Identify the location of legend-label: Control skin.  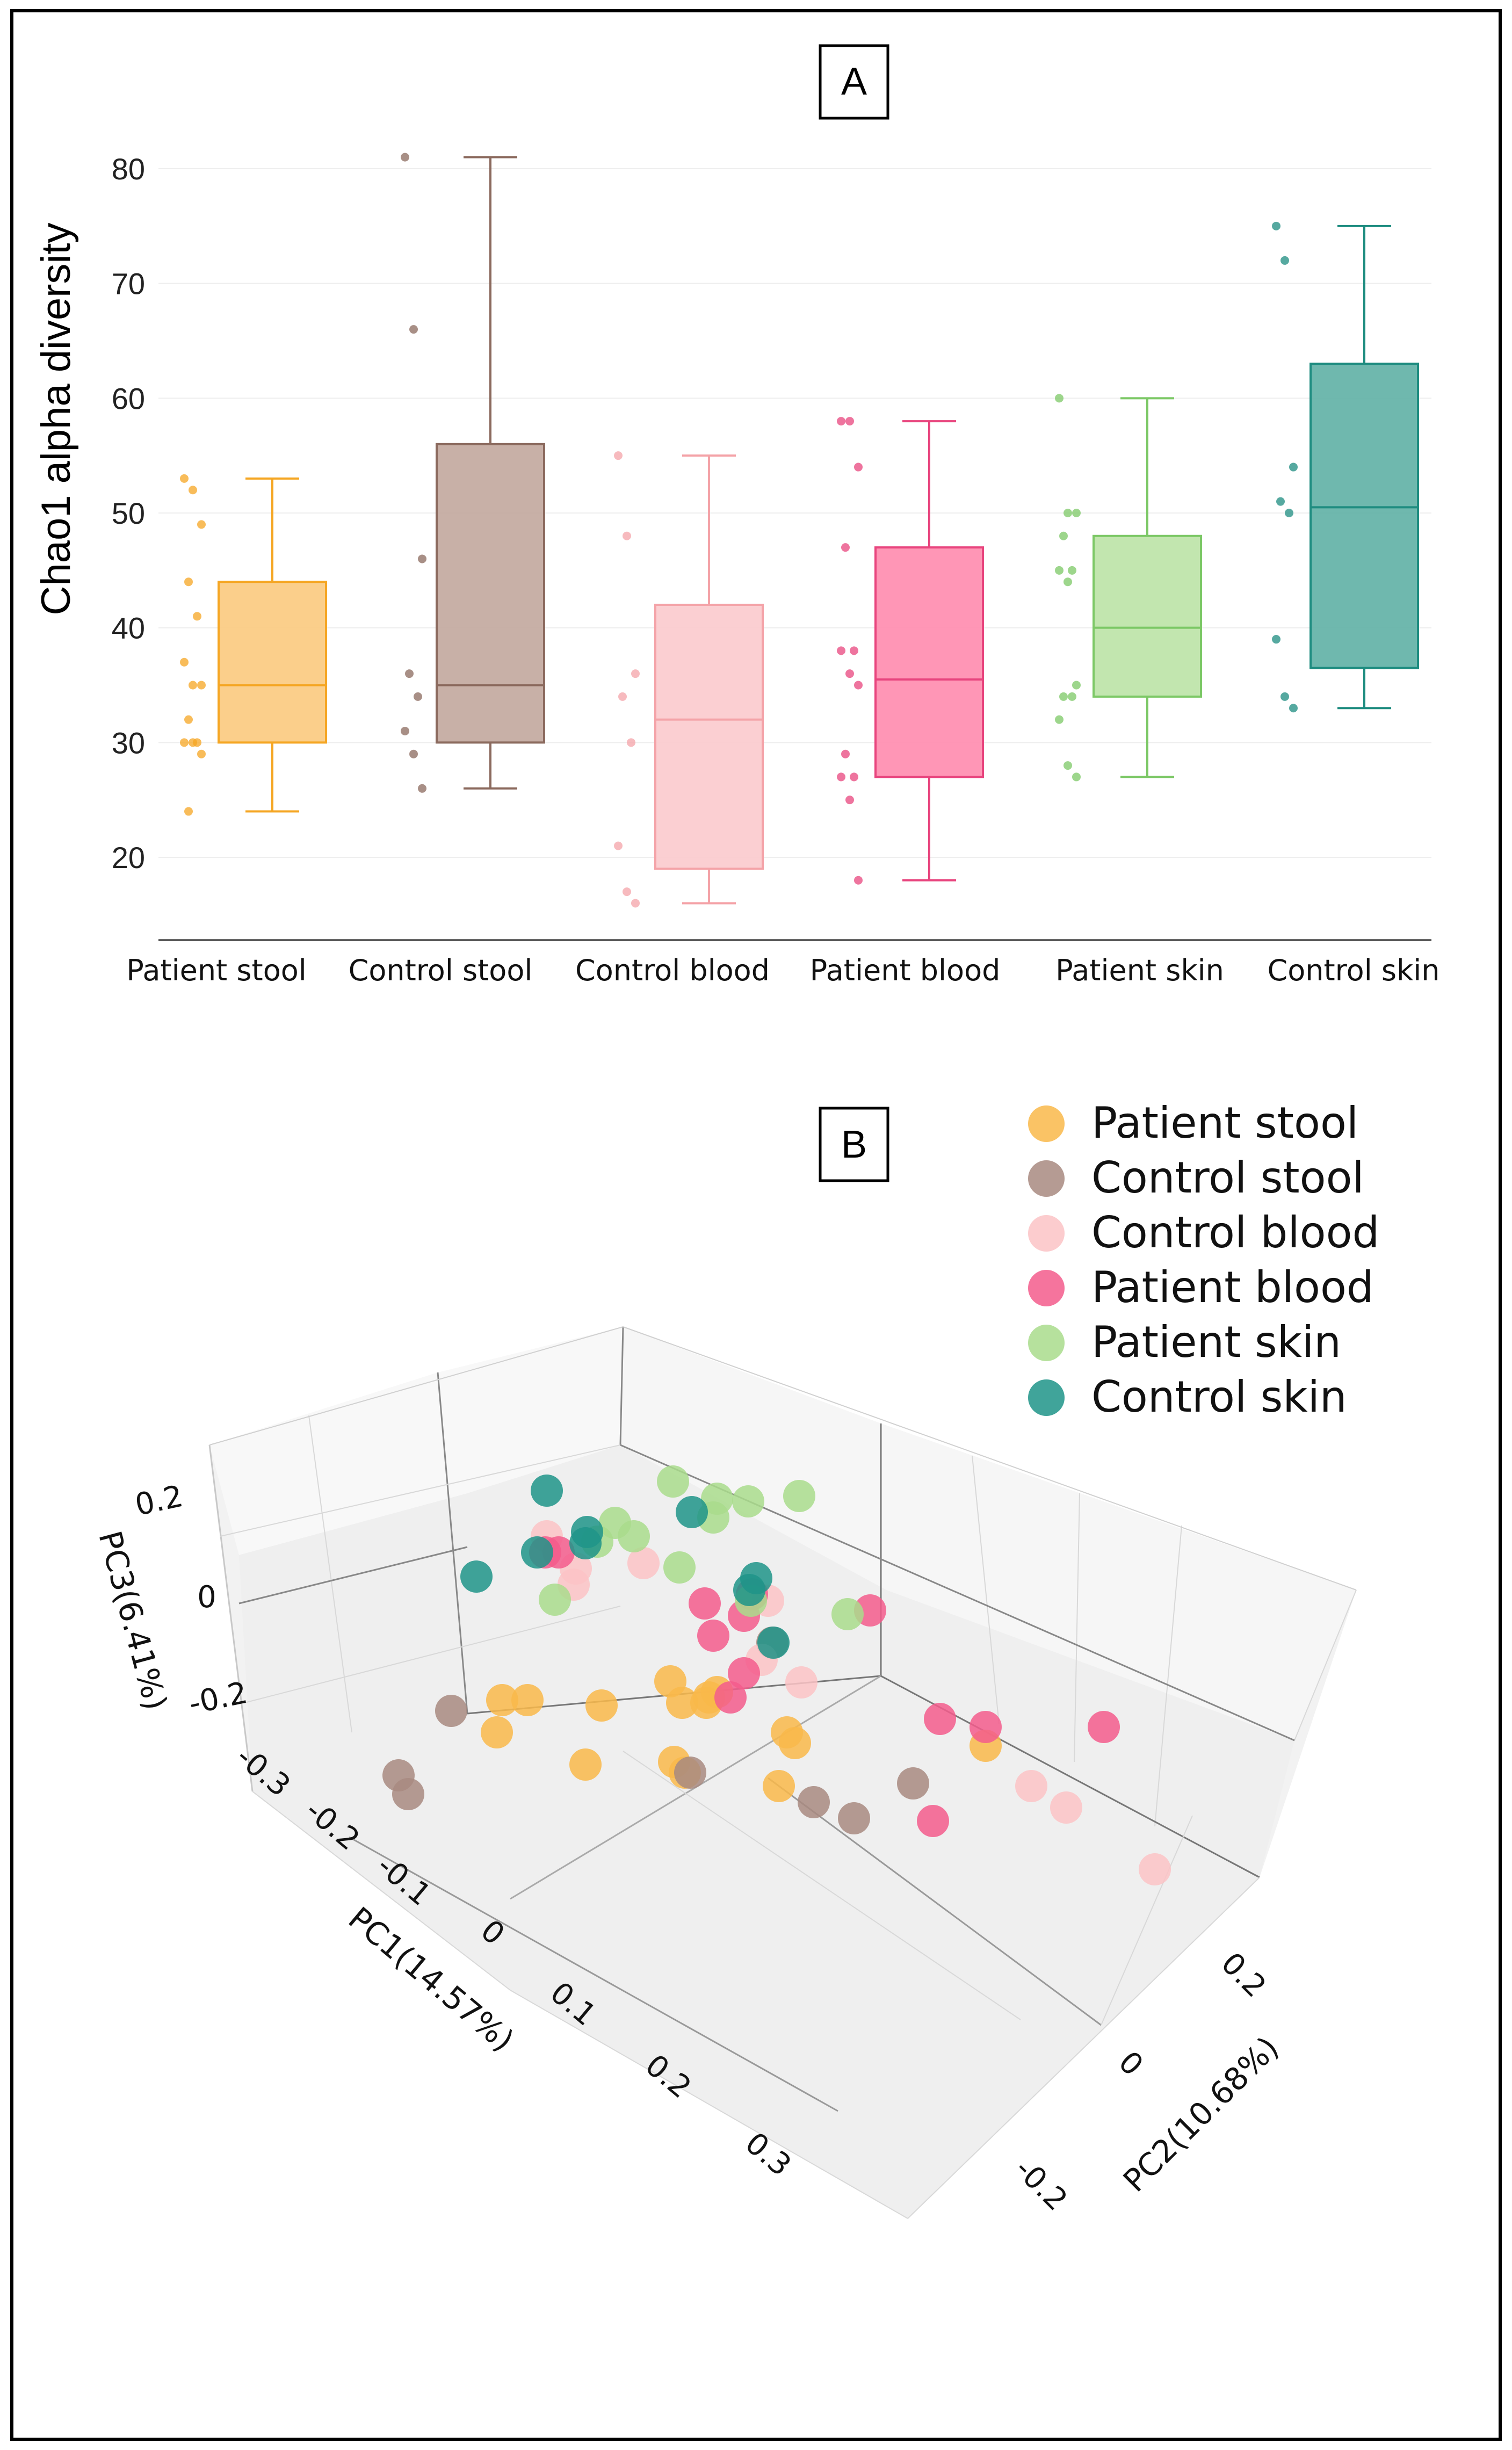
(1219, 1397).